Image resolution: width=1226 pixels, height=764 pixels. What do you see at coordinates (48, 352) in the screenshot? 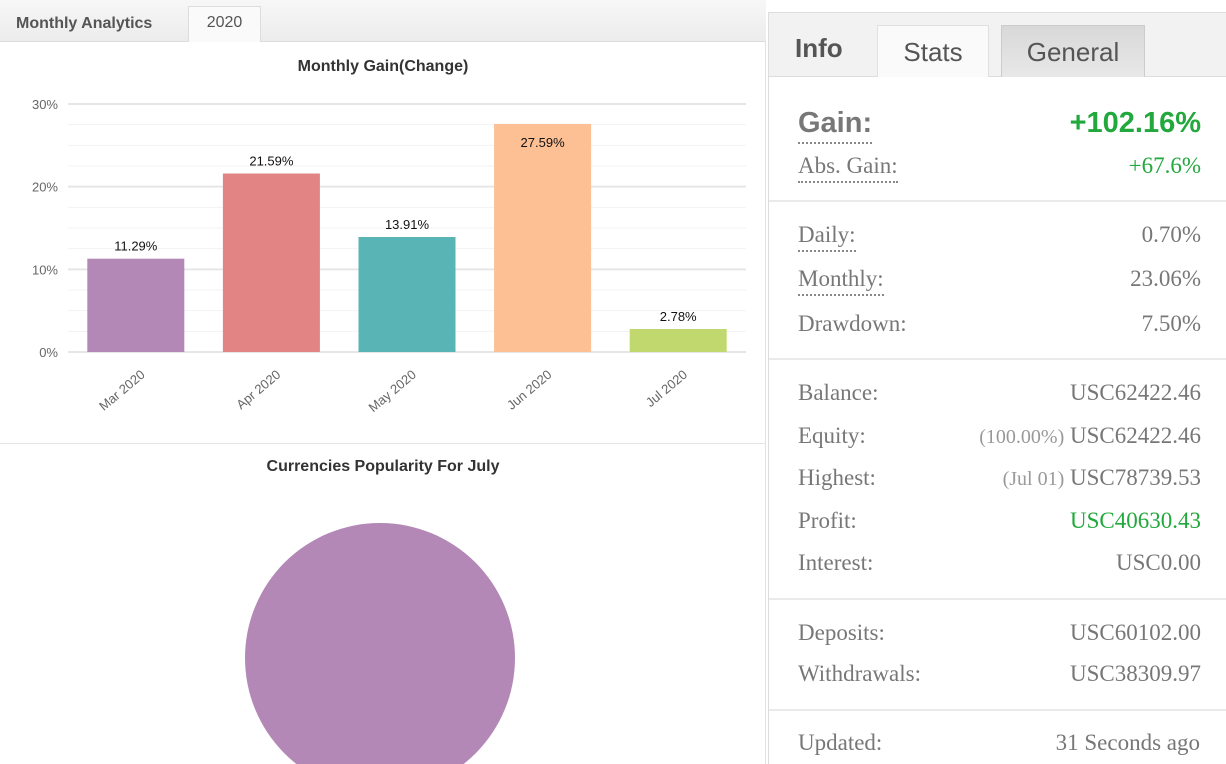
I see `y-tick-label: 0%` at bounding box center [48, 352].